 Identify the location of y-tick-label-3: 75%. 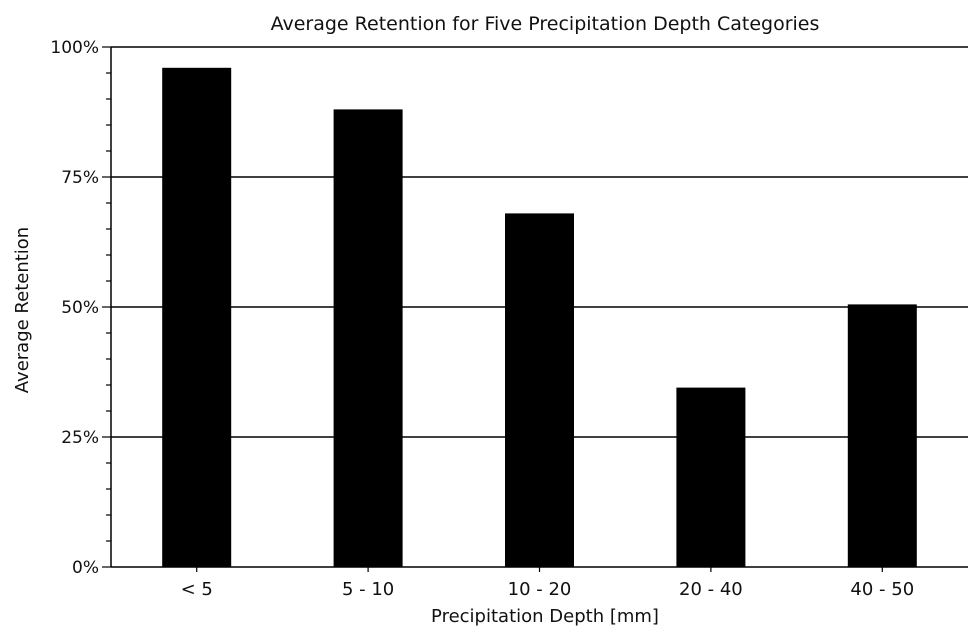
(80, 178).